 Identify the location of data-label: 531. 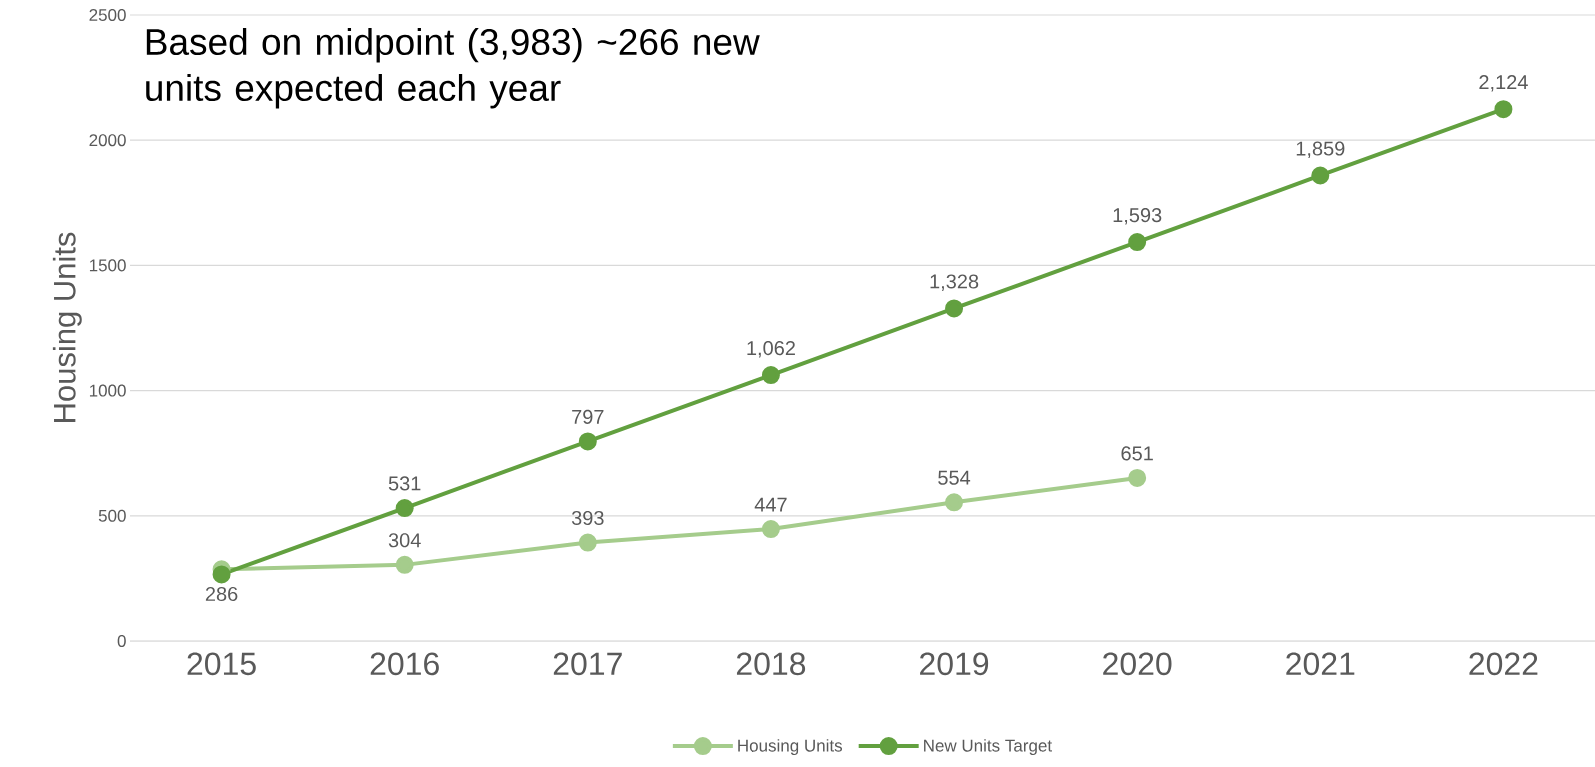
(404, 483).